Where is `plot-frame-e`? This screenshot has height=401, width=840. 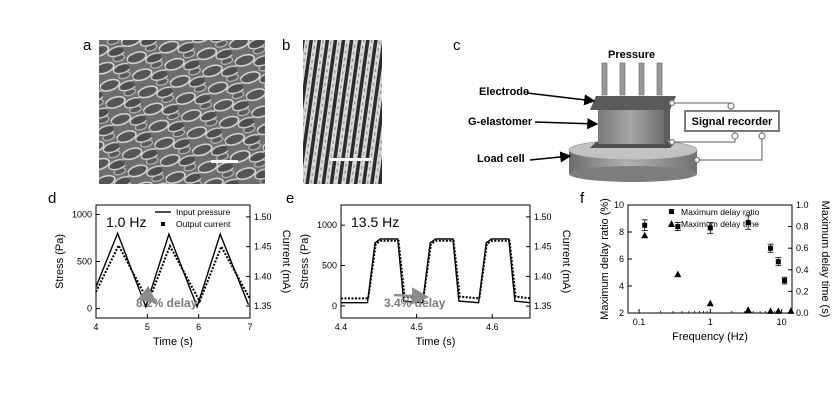 plot-frame-e is located at coordinates (435, 261).